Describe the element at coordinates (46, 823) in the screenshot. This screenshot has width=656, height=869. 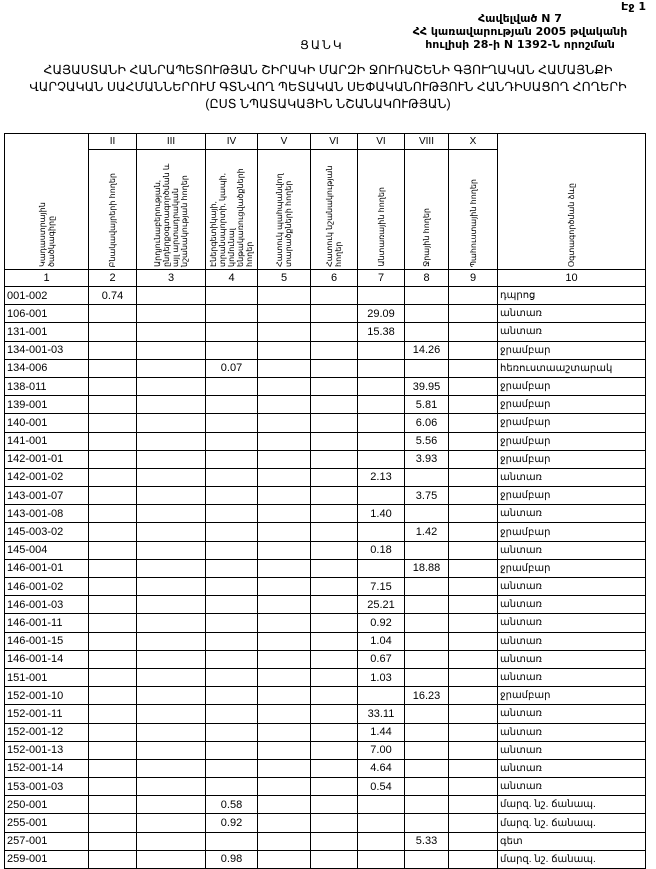
I see `cadastral-code: 255-001` at that location.